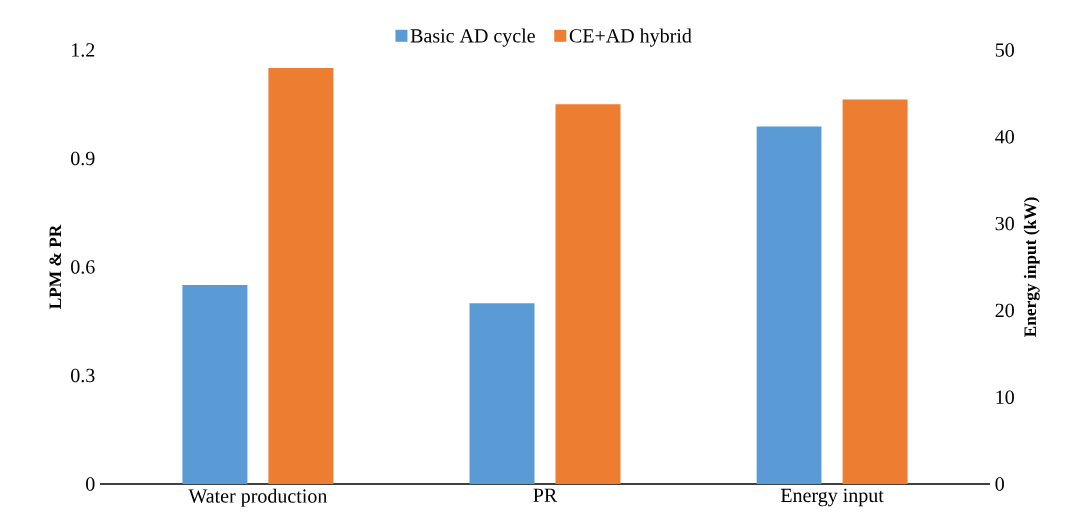 Image resolution: width=1071 pixels, height=529 pixels. Describe the element at coordinates (83, 375) in the screenshot. I see `y-tick-label: 0.3` at that location.